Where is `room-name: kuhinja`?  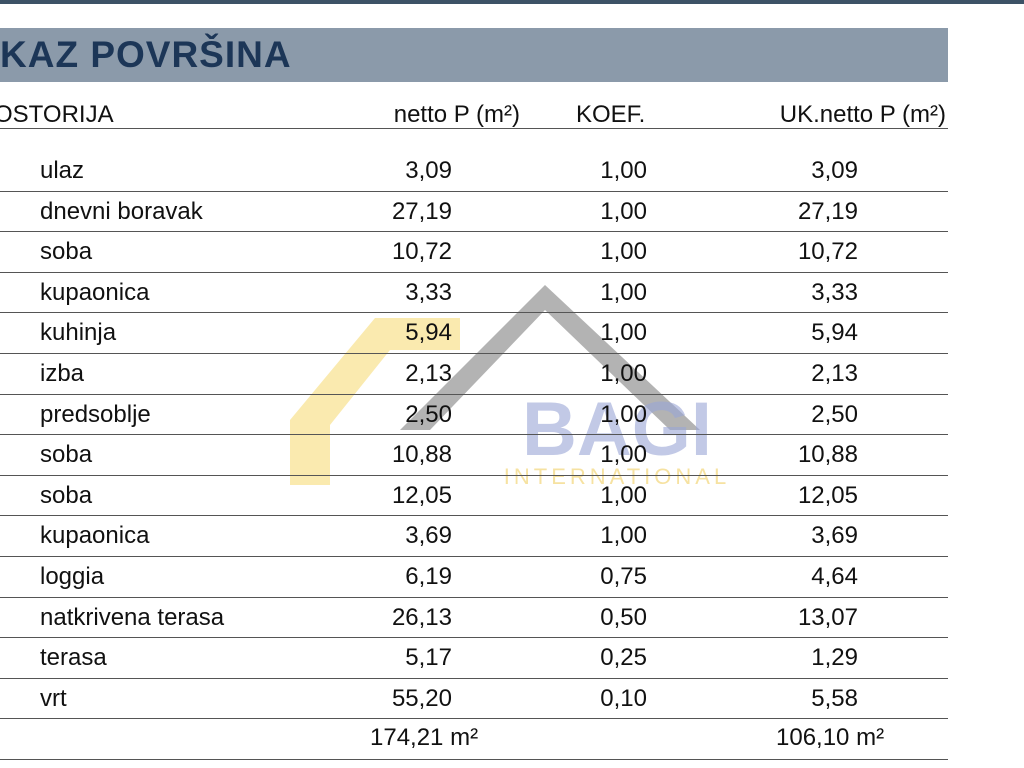 room-name: kuhinja is located at coordinates (78, 333).